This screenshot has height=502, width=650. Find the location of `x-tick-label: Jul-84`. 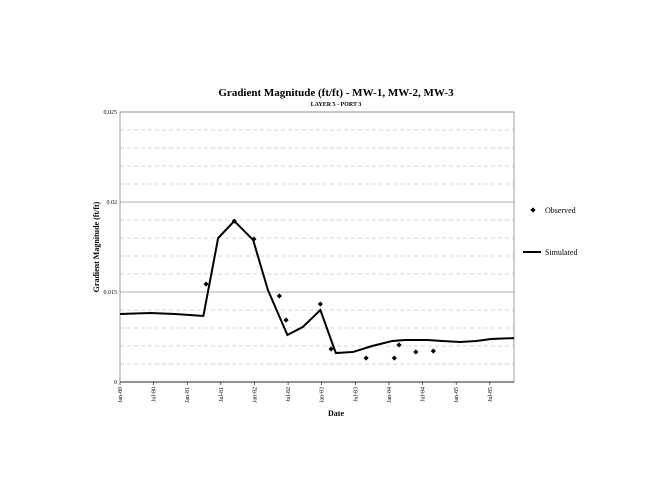

x-tick-label: Jul-84 is located at coordinates (424, 394).